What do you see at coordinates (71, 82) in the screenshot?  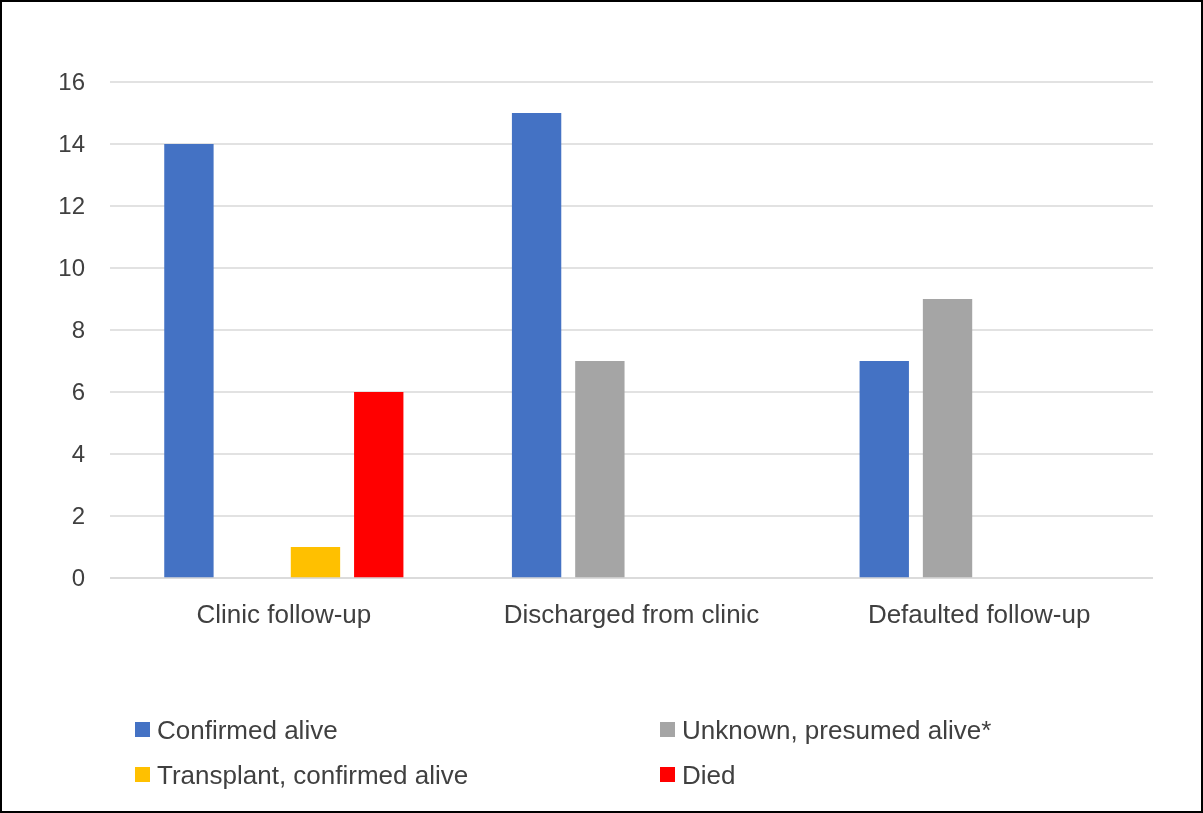 I see `y-tick-label: 16` at bounding box center [71, 82].